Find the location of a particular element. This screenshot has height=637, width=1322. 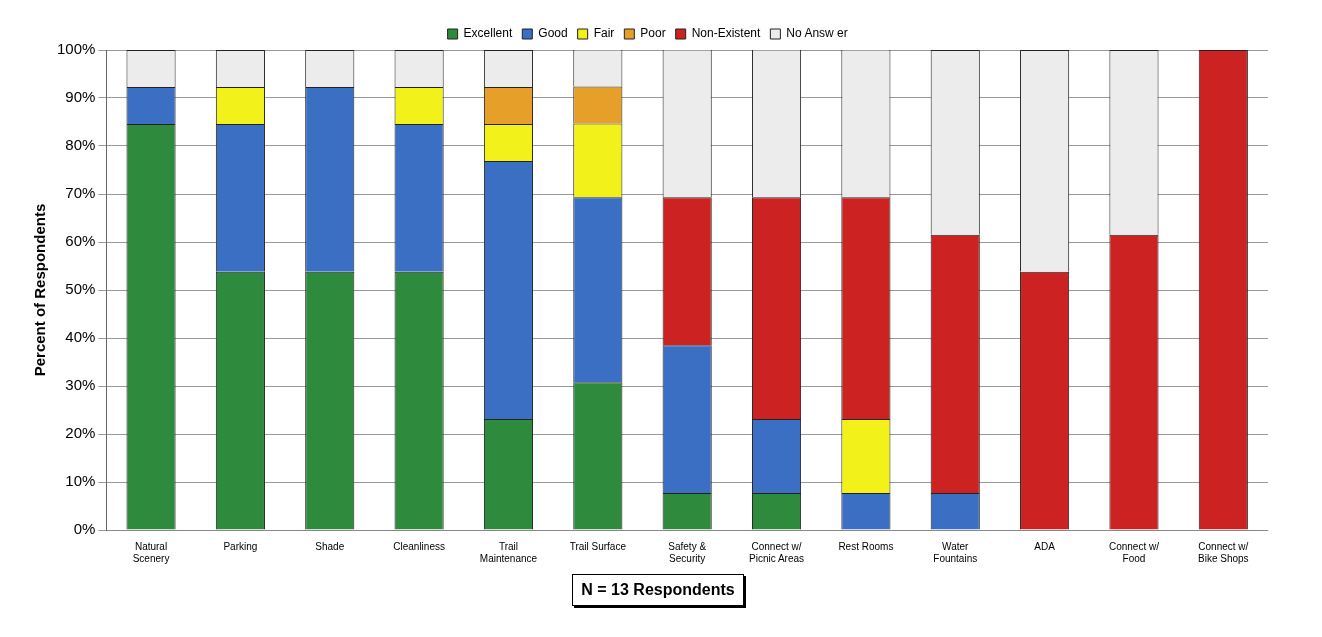

y-tick-label: 30% is located at coordinates (80, 385).